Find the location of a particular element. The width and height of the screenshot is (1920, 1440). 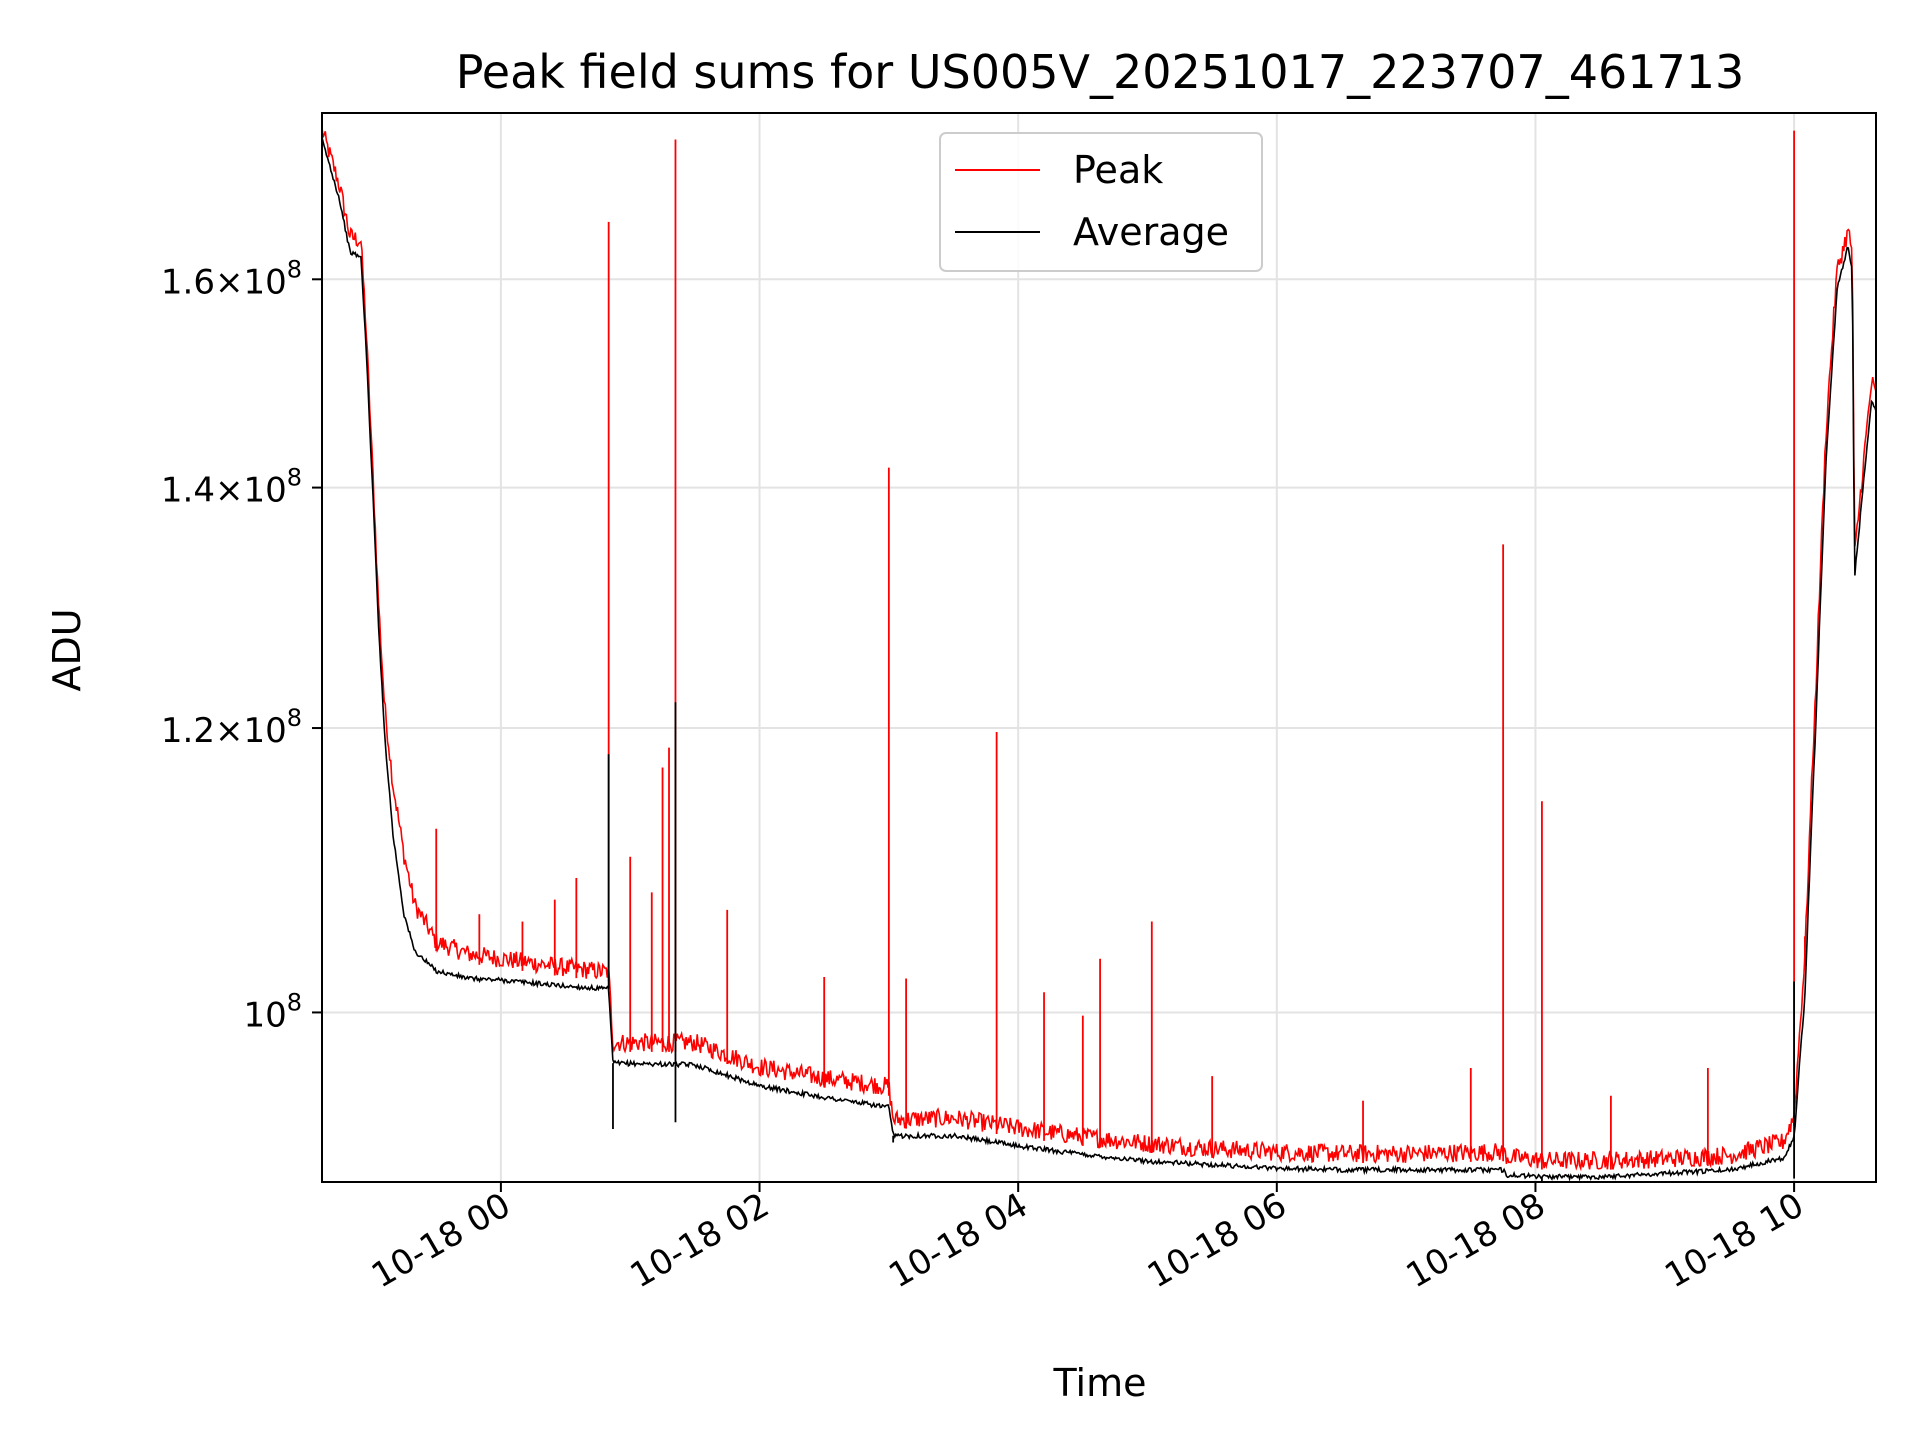

legend-box is located at coordinates (1101, 202).